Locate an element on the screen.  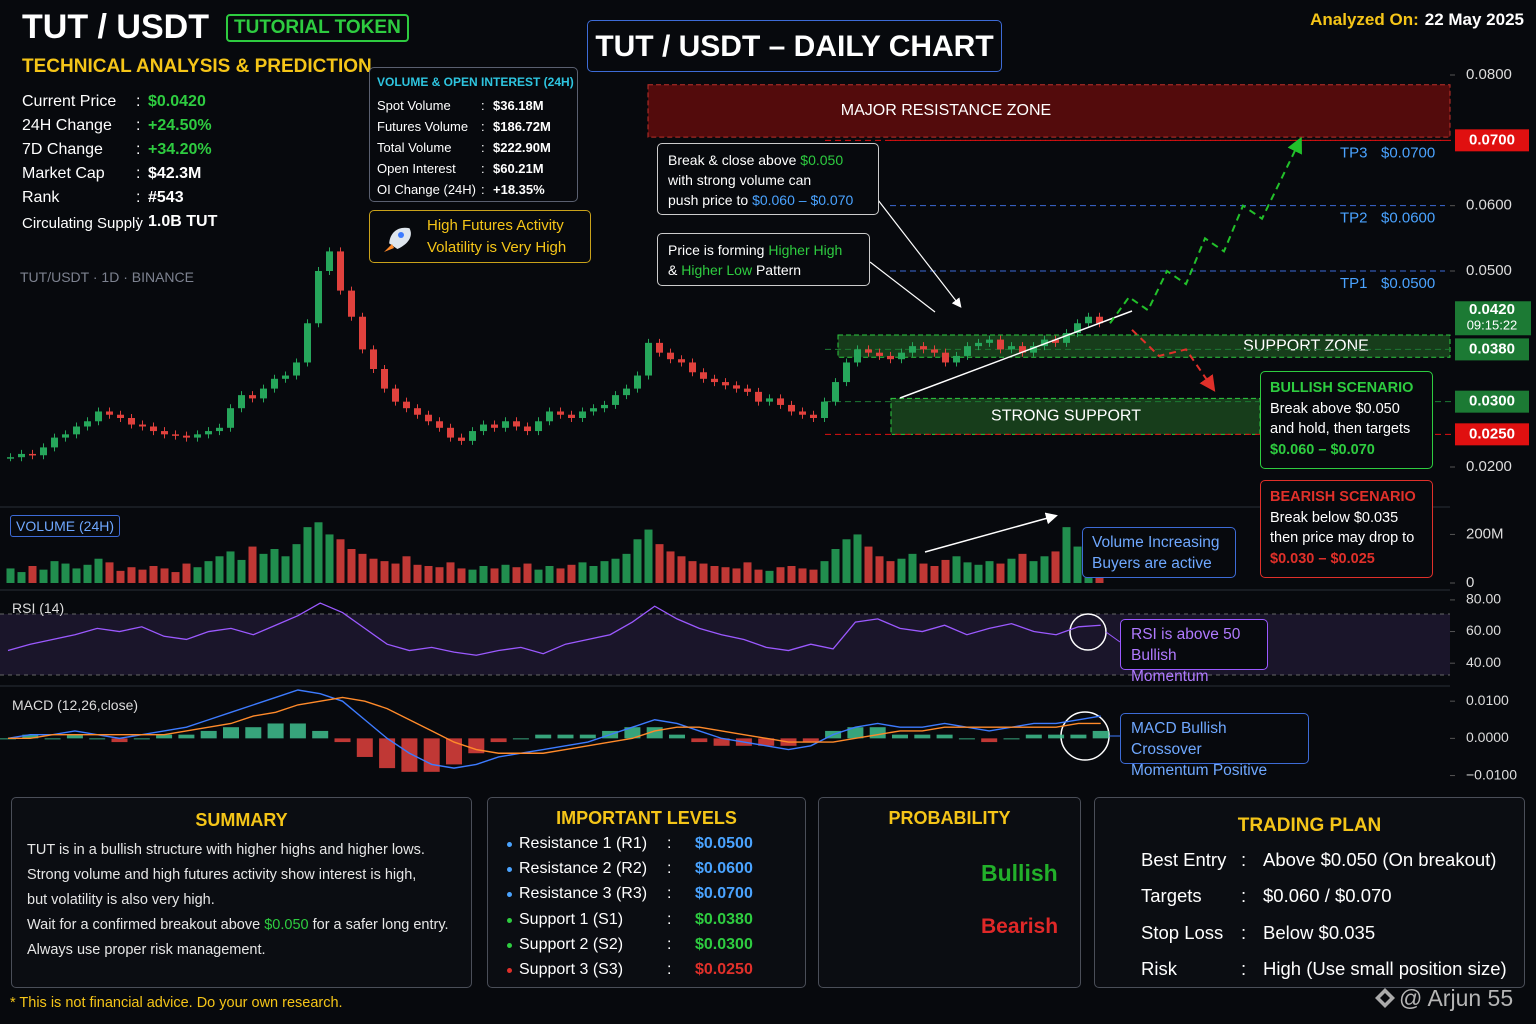
current-price-time: 09:15:22 is located at coordinates (1492, 325).